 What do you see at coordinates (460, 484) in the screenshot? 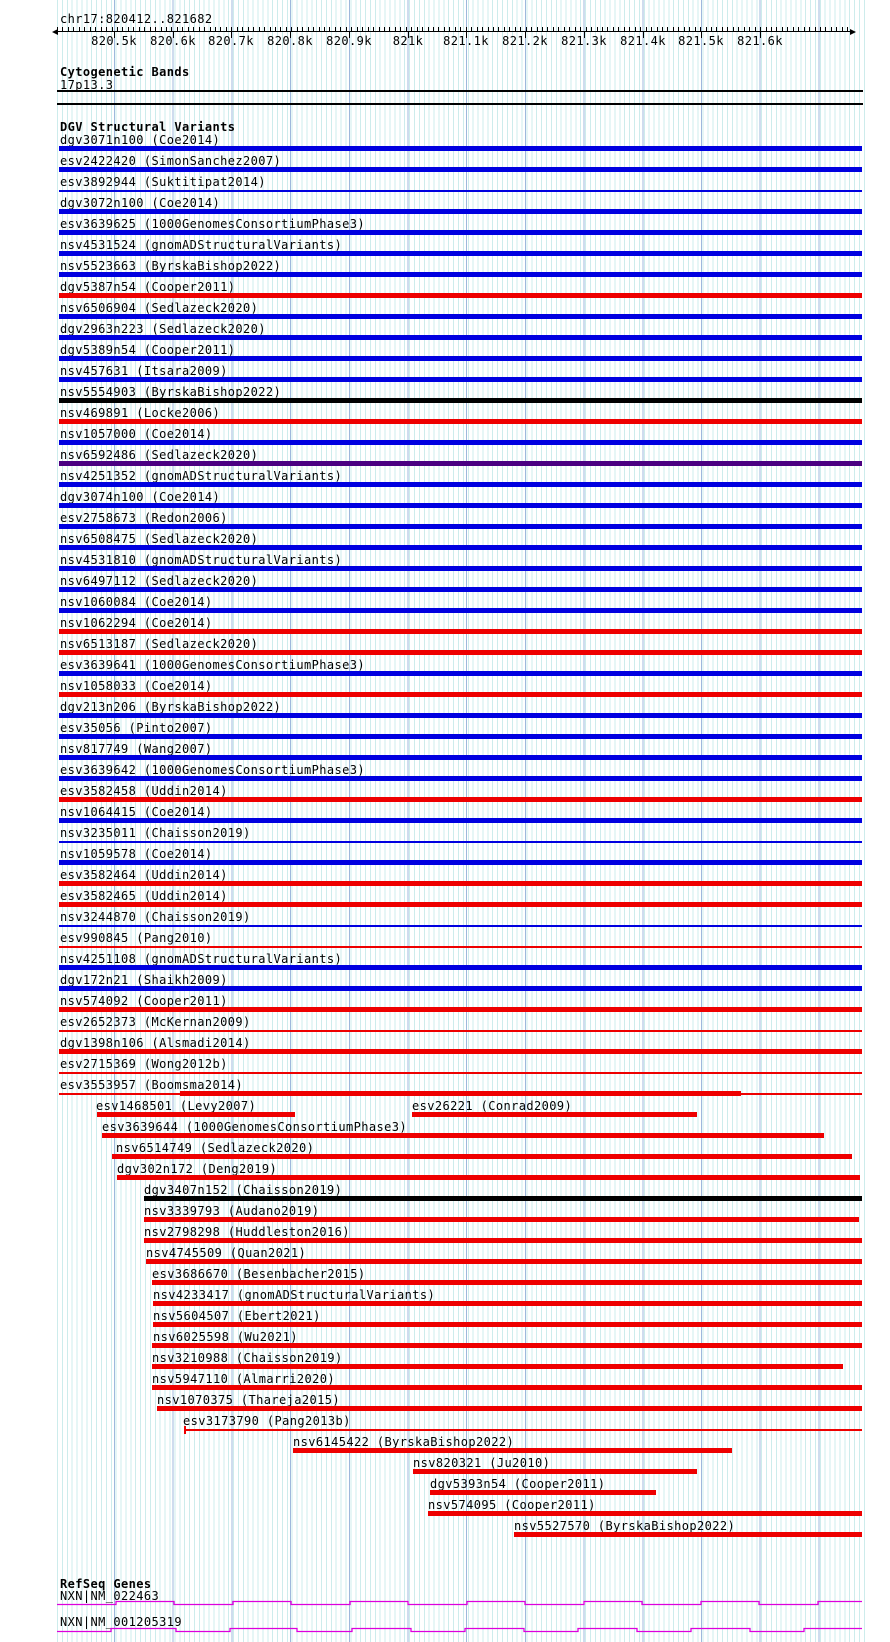
I see `variant-bar-nsv4251352` at bounding box center [460, 484].